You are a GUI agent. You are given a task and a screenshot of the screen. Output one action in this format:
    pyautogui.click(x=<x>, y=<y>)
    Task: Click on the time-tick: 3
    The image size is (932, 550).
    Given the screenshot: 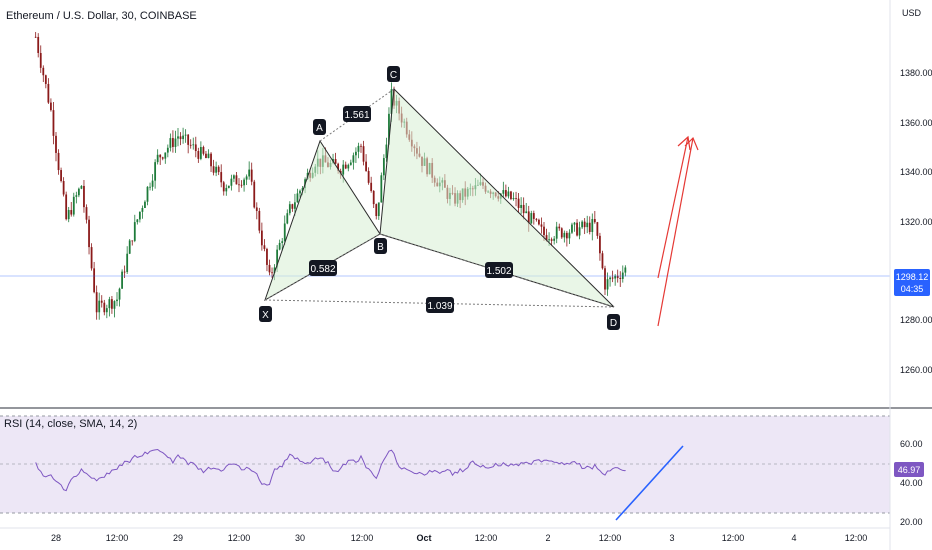 What is the action you would take?
    pyautogui.click(x=671, y=538)
    